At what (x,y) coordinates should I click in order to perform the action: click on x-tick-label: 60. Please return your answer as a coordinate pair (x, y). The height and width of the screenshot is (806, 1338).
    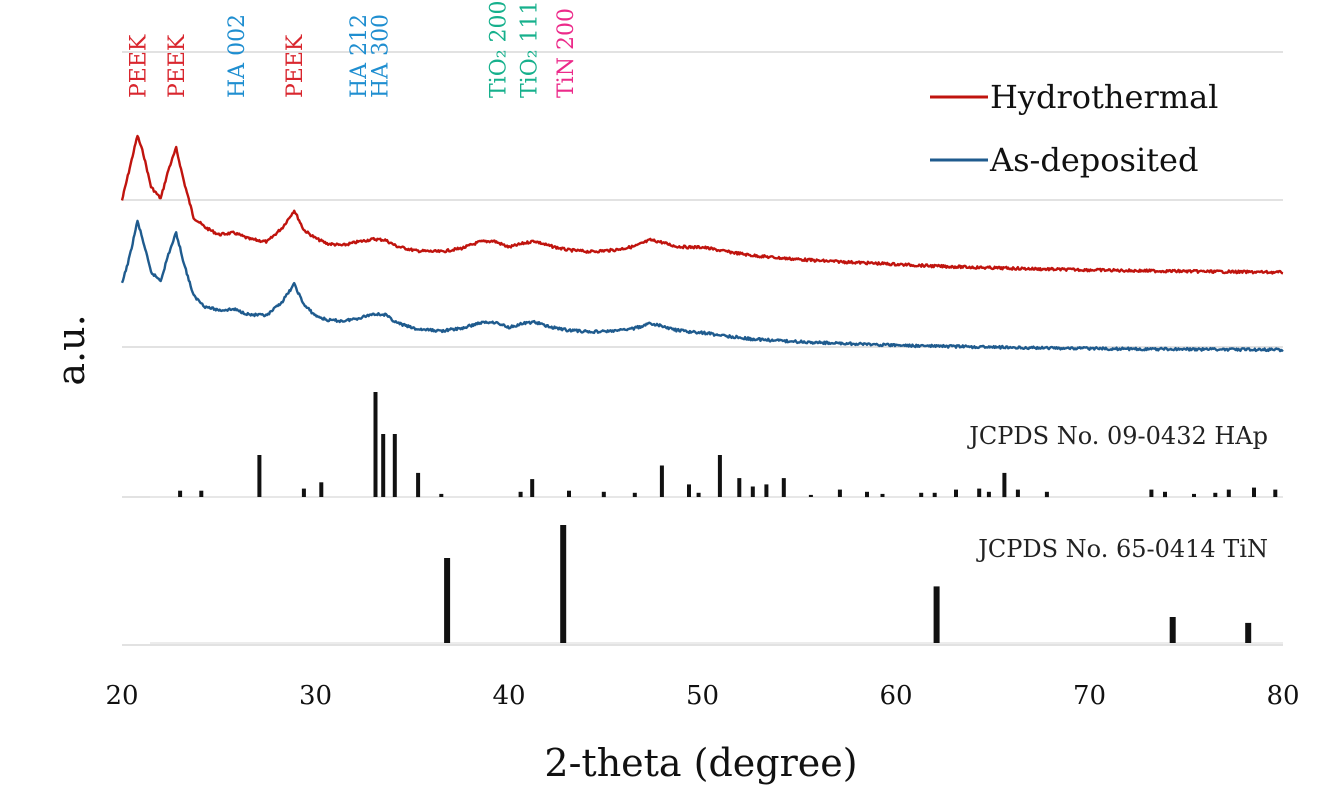
    Looking at the image, I should click on (895, 696).